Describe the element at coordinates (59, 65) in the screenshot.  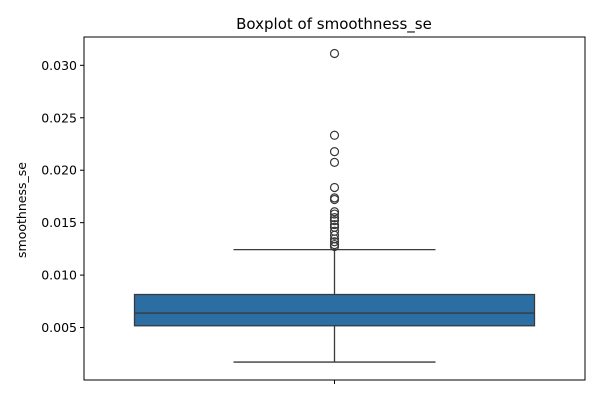
I see `y-tick-label: 0.030` at that location.